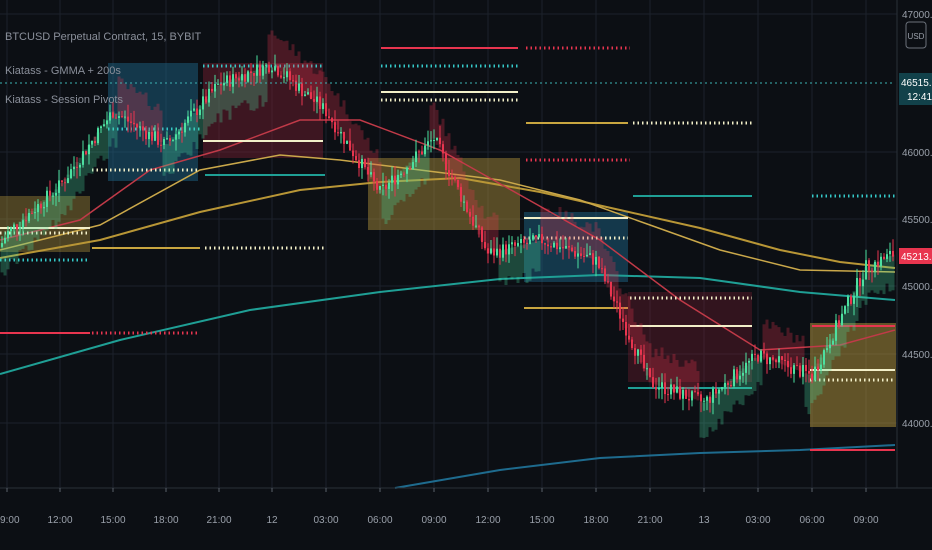  Describe the element at coordinates (915, 89) in the screenshot. I see `level-price-tag` at that location.